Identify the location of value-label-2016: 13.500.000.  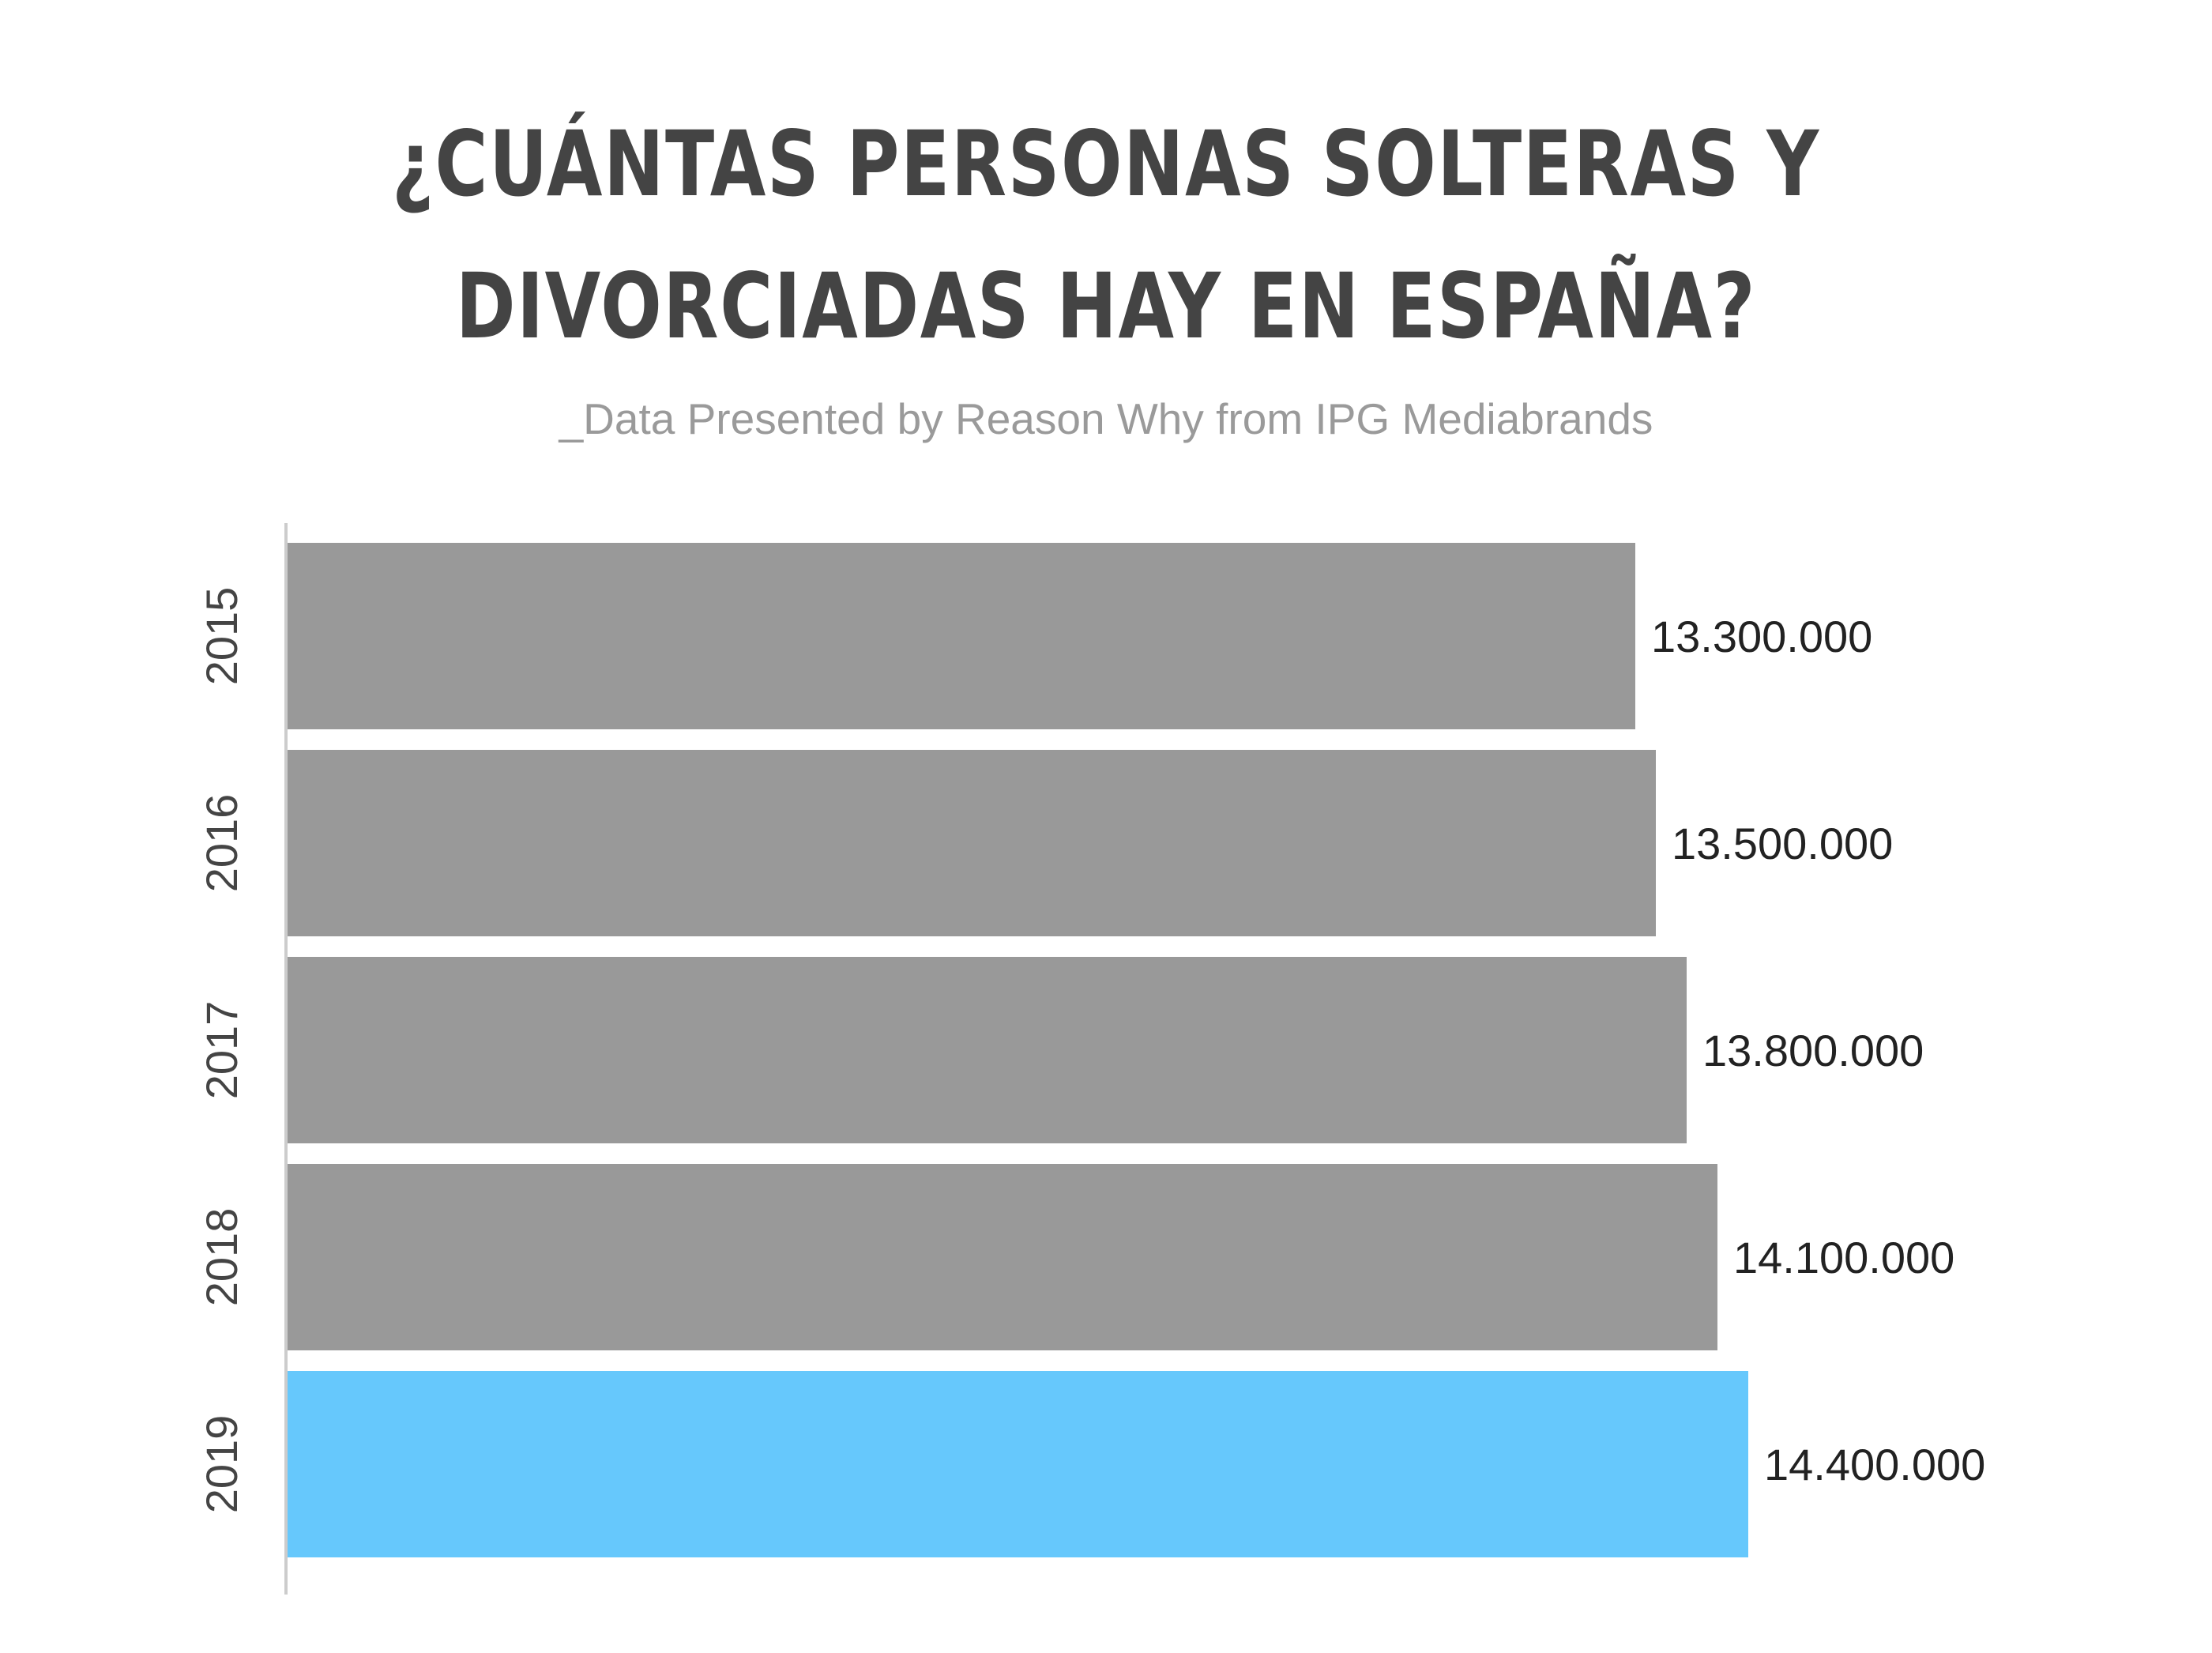
(1783, 844).